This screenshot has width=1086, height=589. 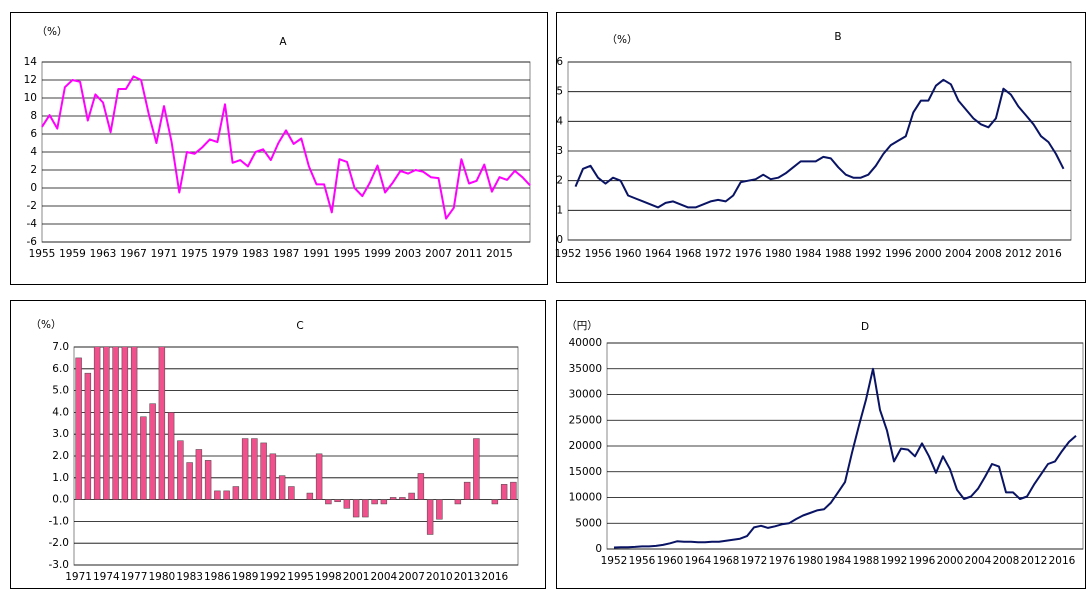 I want to click on y-axis-label: （円）, so click(x=582, y=326).